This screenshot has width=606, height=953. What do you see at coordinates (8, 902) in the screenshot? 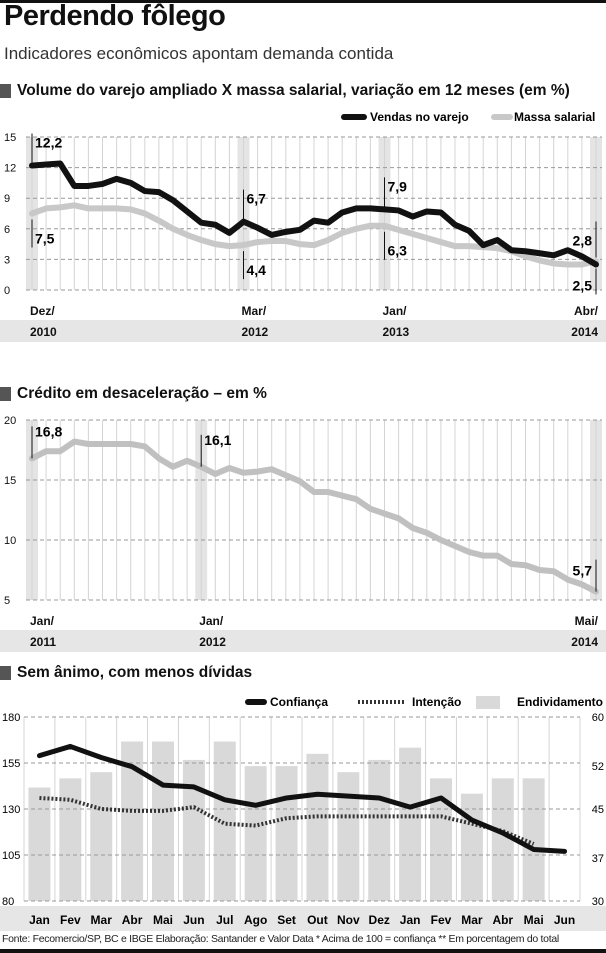
I see `y-left-tick-label: 80` at bounding box center [8, 902].